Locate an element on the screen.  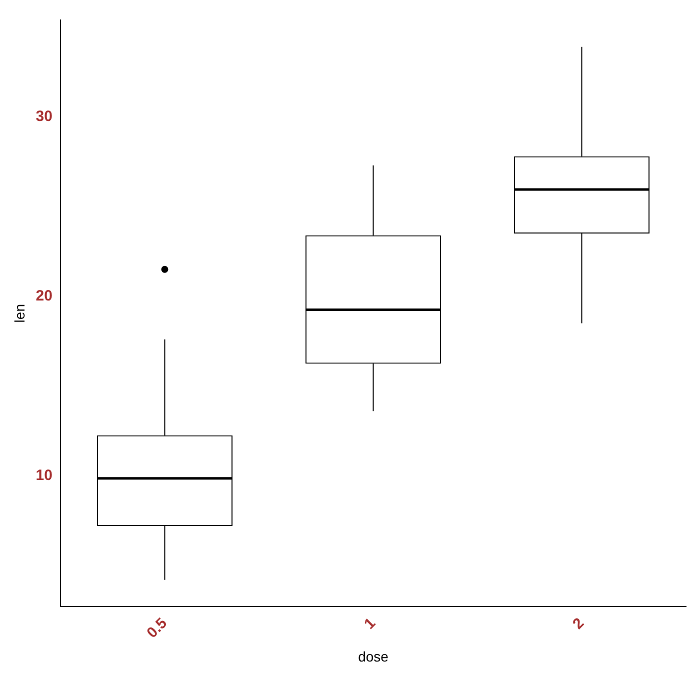
y-tick-label: 20 is located at coordinates (44, 295).